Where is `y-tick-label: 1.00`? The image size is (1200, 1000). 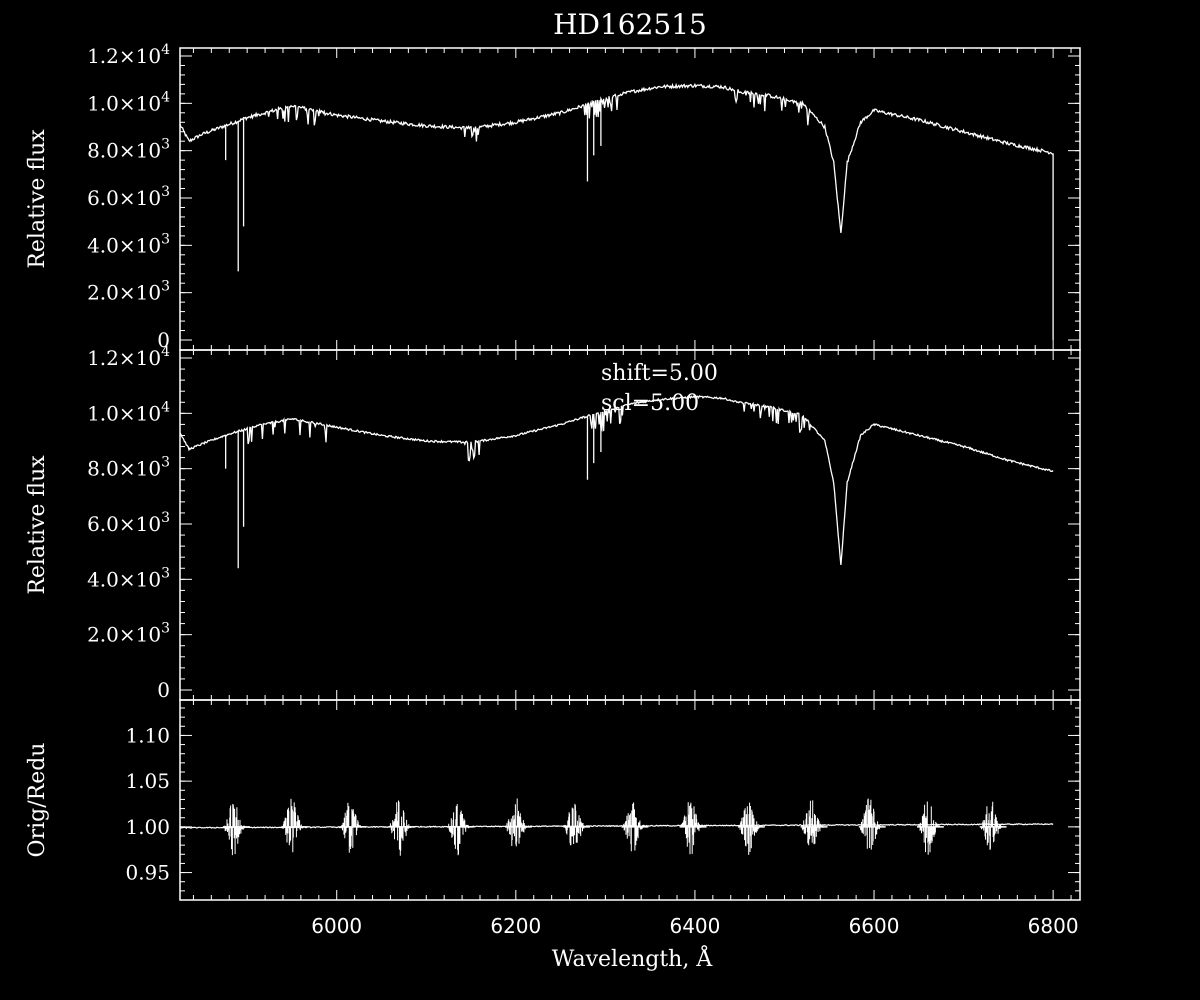 y-tick-label: 1.00 is located at coordinates (147, 827).